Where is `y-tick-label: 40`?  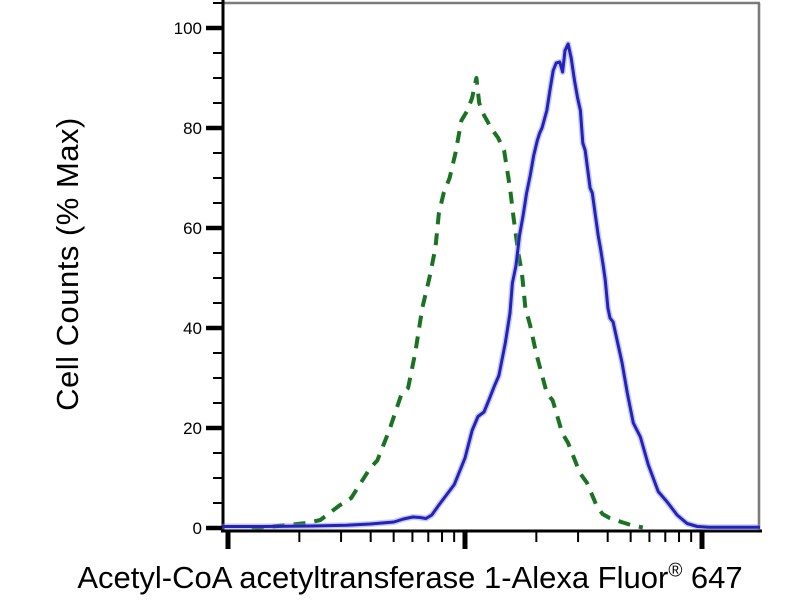 y-tick-label: 40 is located at coordinates (192, 328).